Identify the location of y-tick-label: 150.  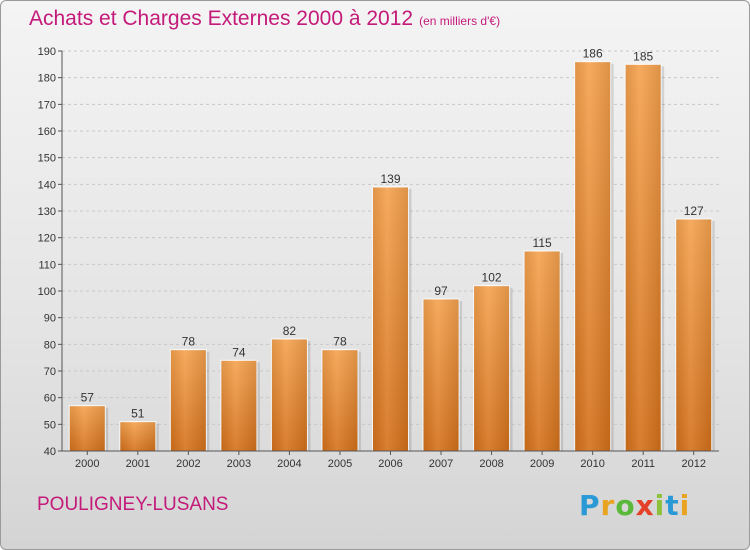
(47, 159).